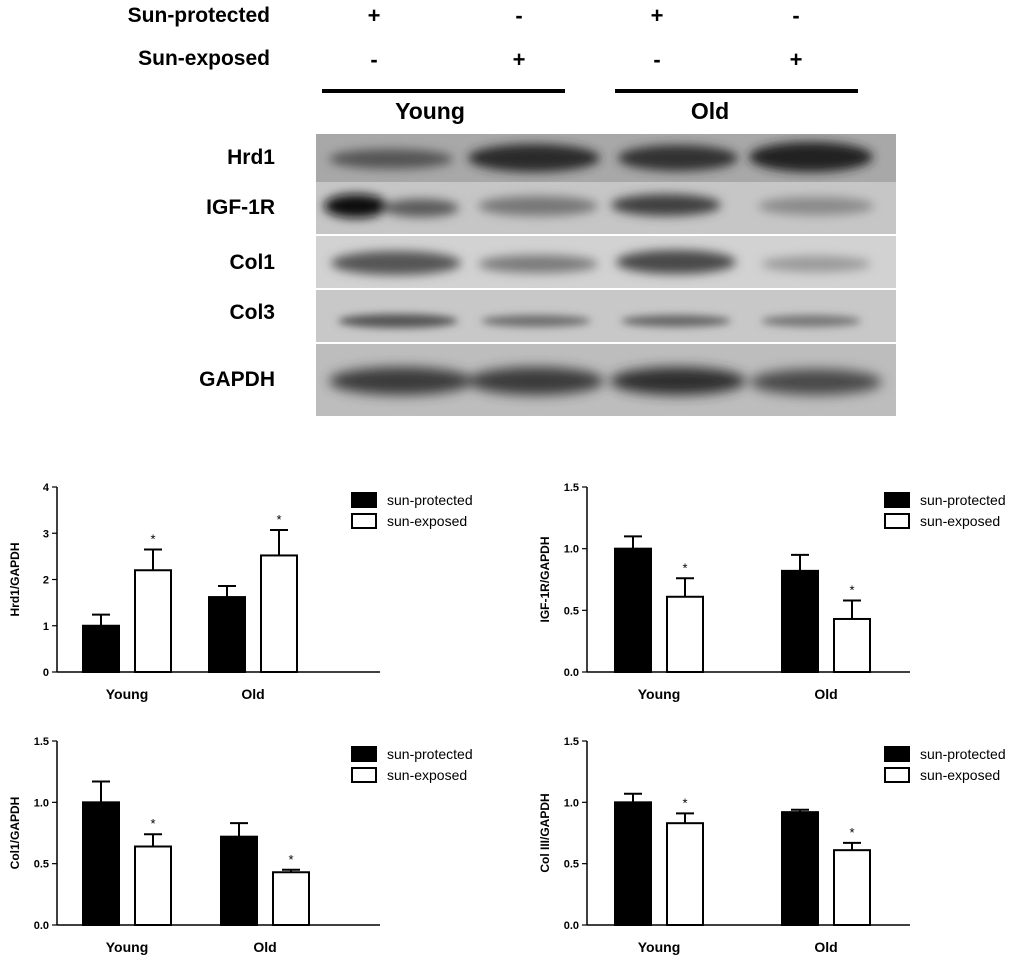 This screenshot has height=964, width=1020. What do you see at coordinates (240, 207) in the screenshot?
I see `band-label-igf1r: IGF-1R` at bounding box center [240, 207].